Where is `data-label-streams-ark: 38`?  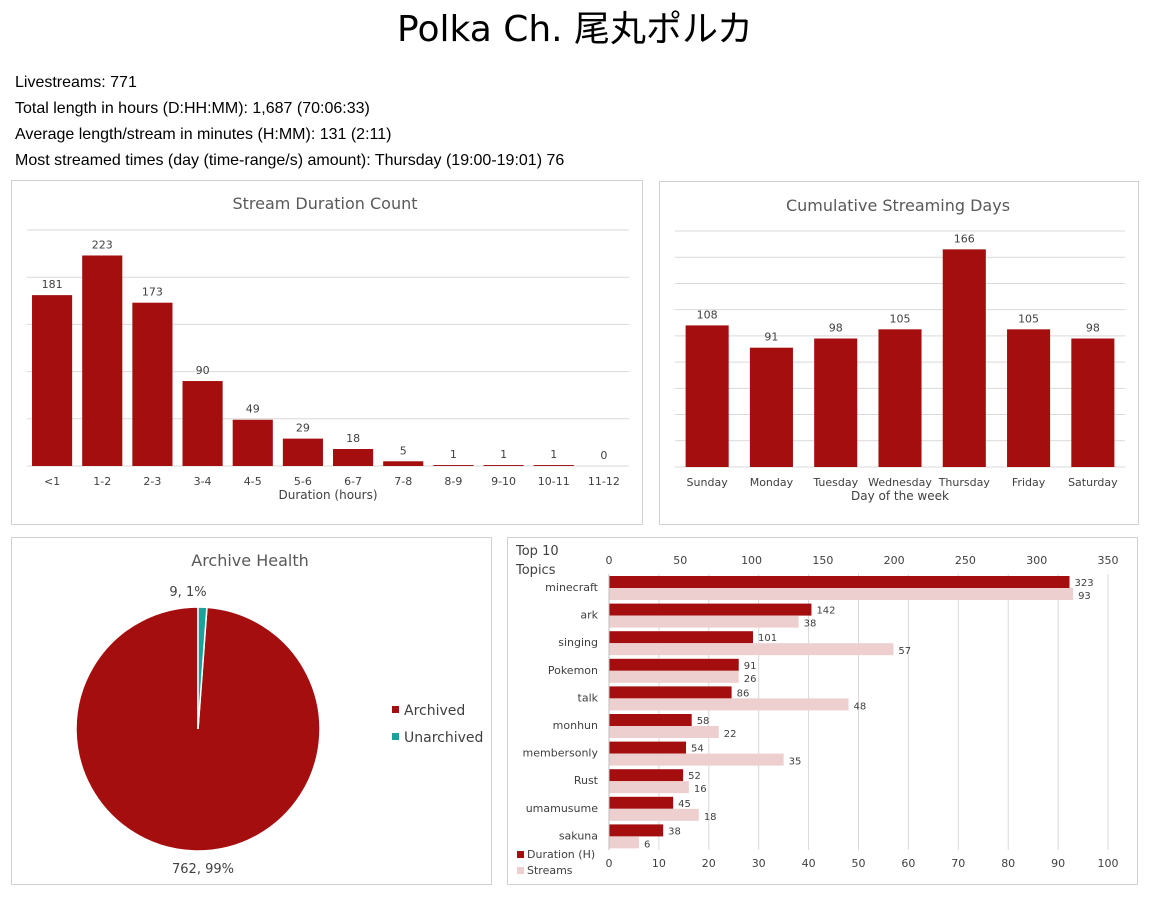
data-label-streams-ark: 38 is located at coordinates (810, 624).